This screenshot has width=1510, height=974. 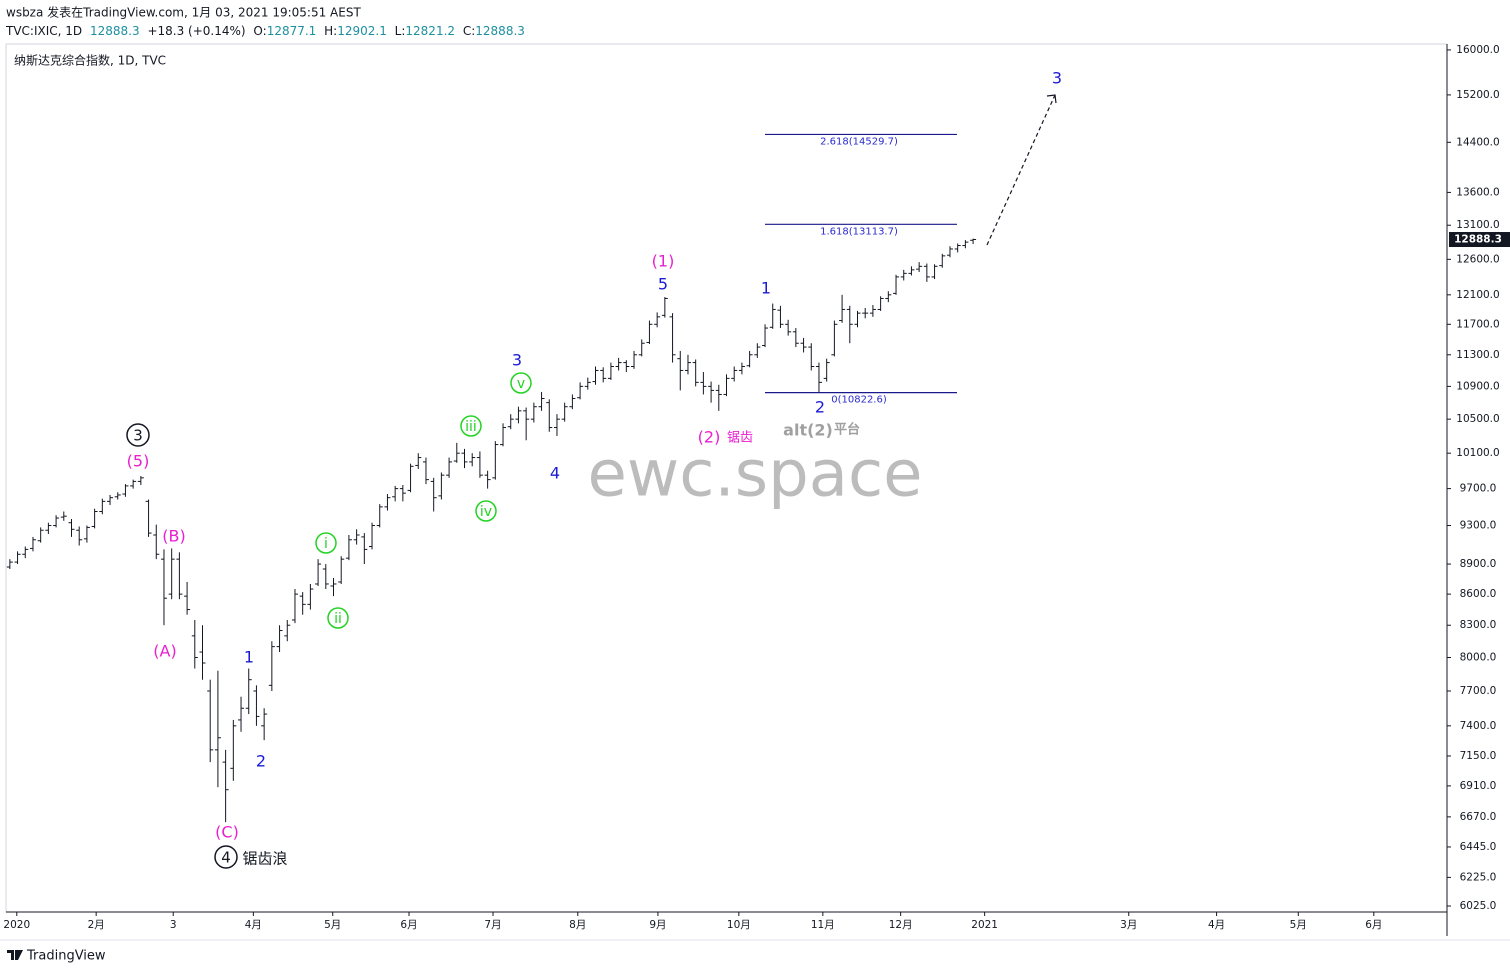 I want to click on y-tick-label: 13100.0, so click(x=1477, y=225).